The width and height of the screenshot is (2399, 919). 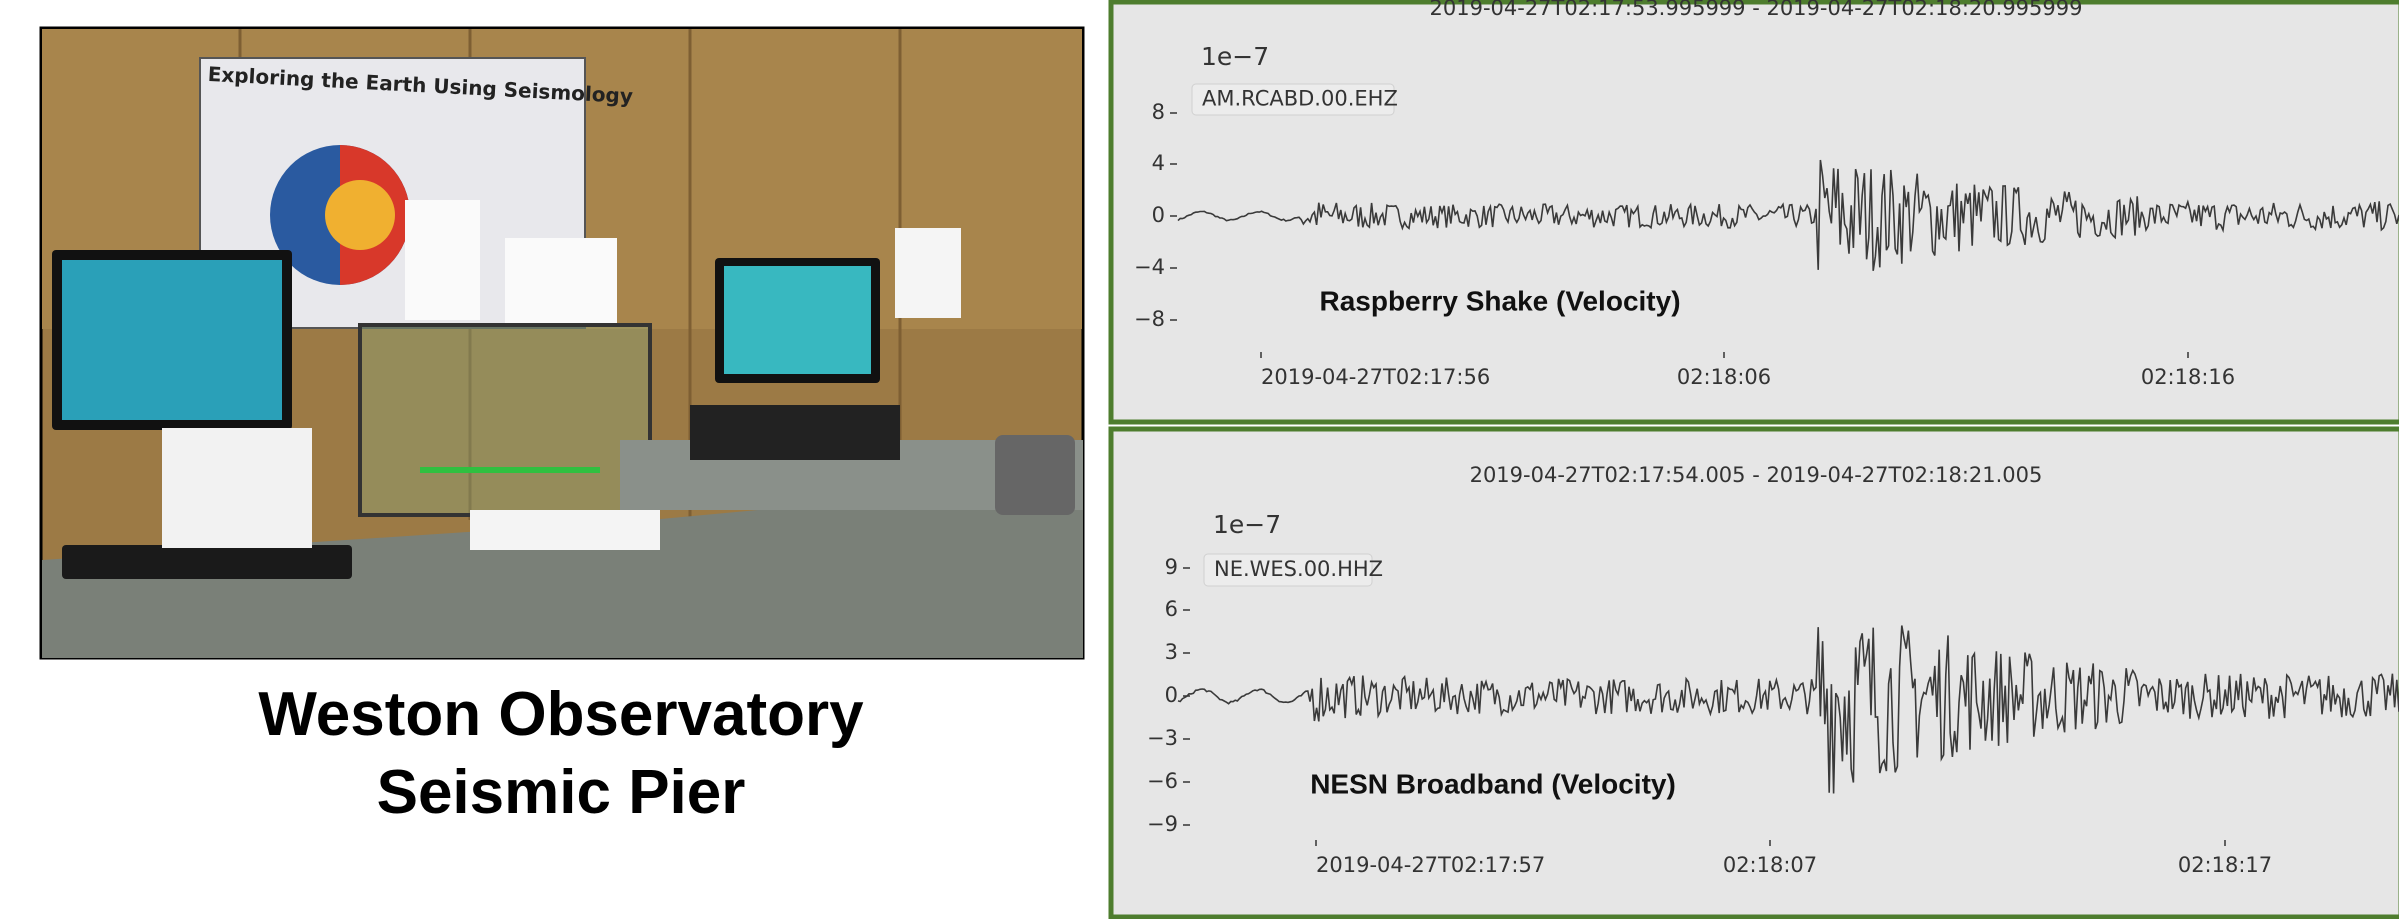 What do you see at coordinates (1493, 783) in the screenshot?
I see `annotation: NESN Broadband (Velocity)` at bounding box center [1493, 783].